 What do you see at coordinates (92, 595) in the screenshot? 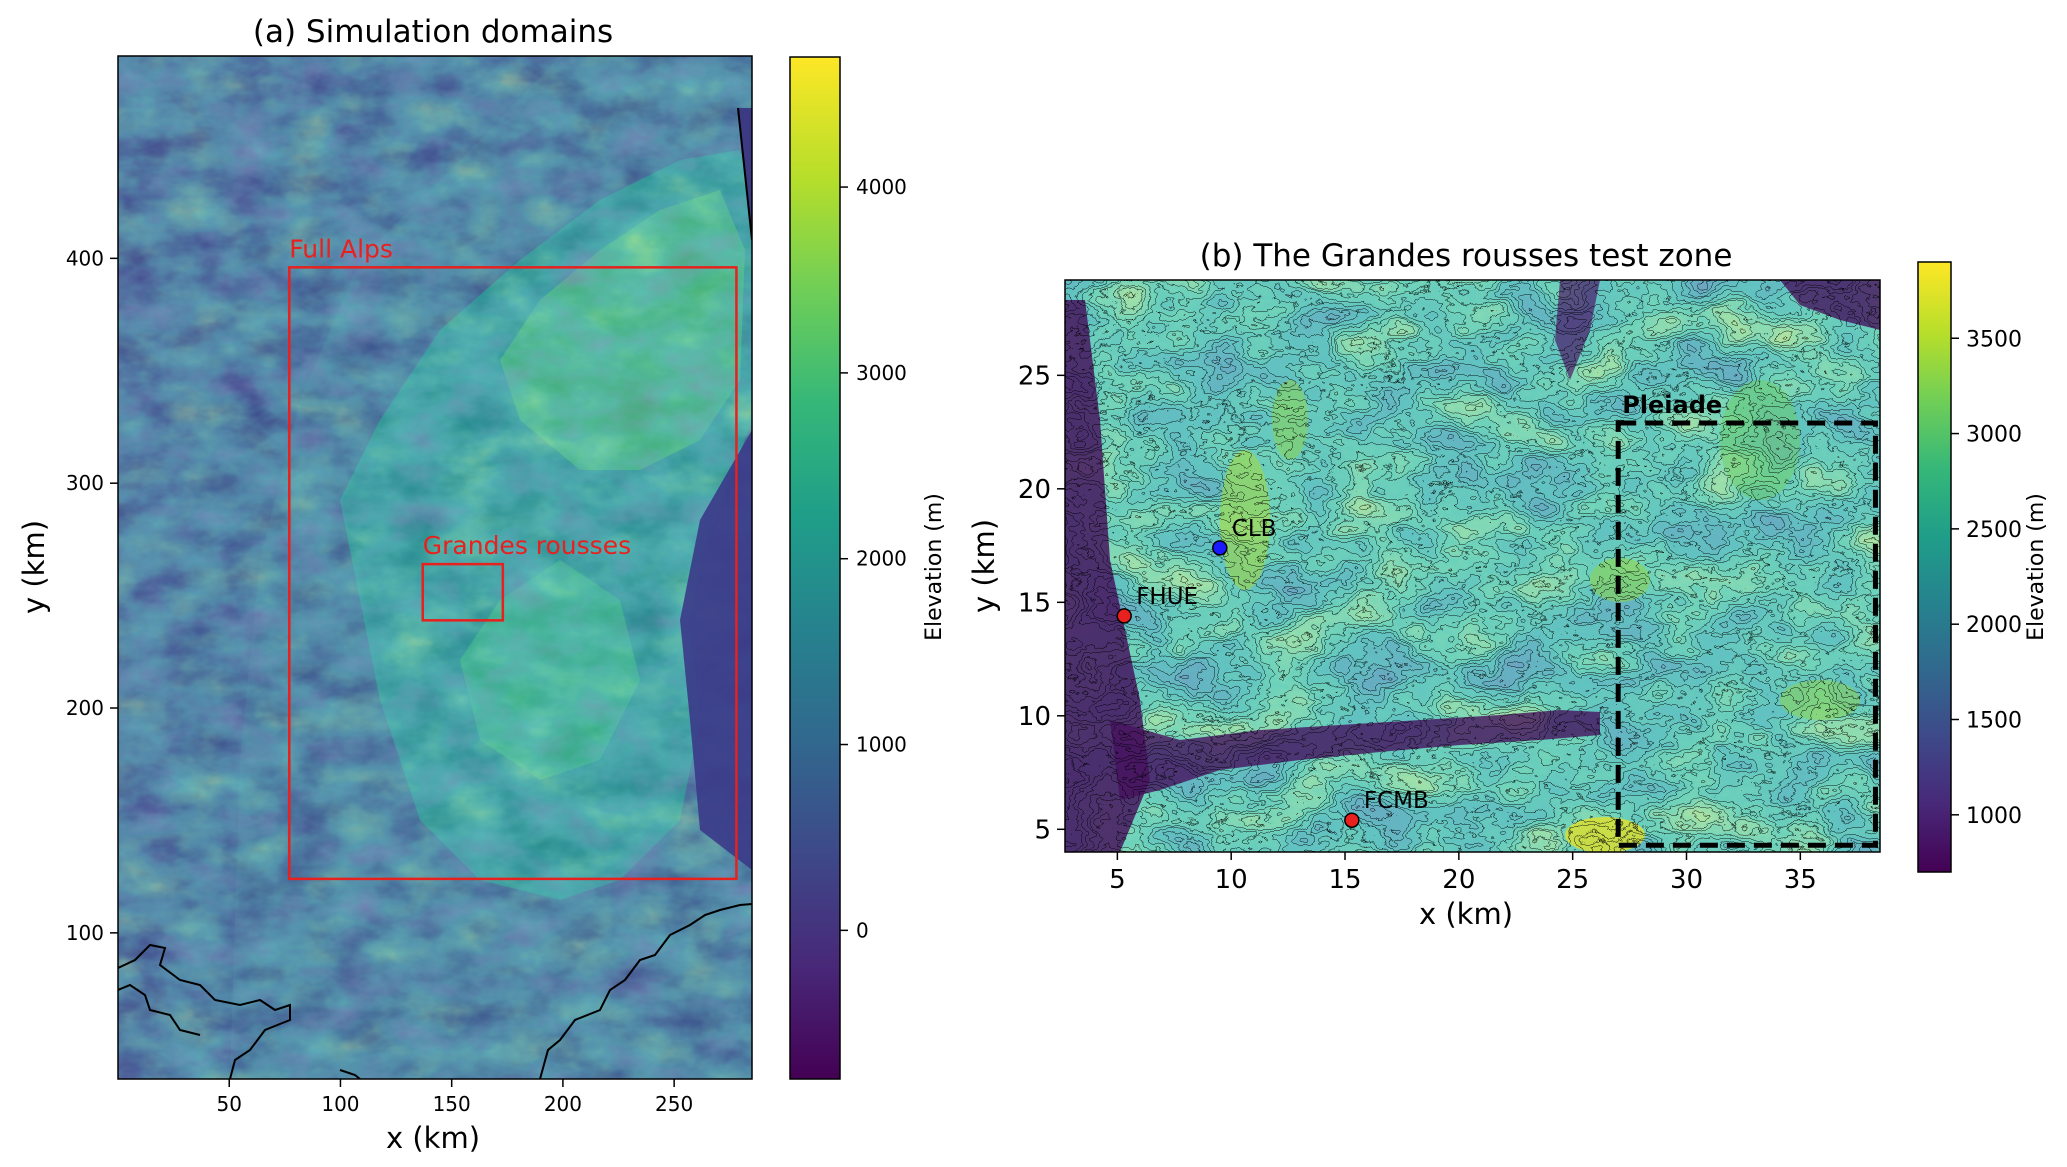
I see `panel-a-y-ticks: 100 200 300 400` at bounding box center [92, 595].